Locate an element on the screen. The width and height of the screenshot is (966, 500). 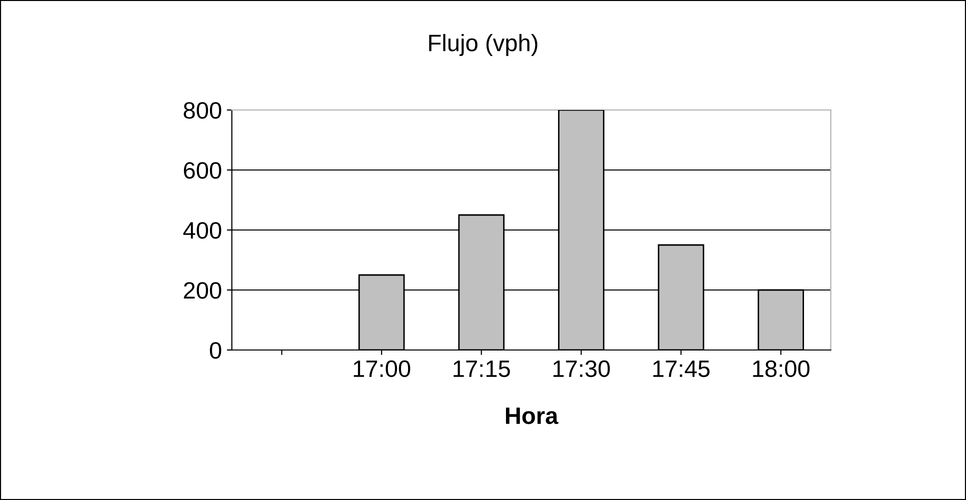
x-tick-label: 17:00 is located at coordinates (382, 369).